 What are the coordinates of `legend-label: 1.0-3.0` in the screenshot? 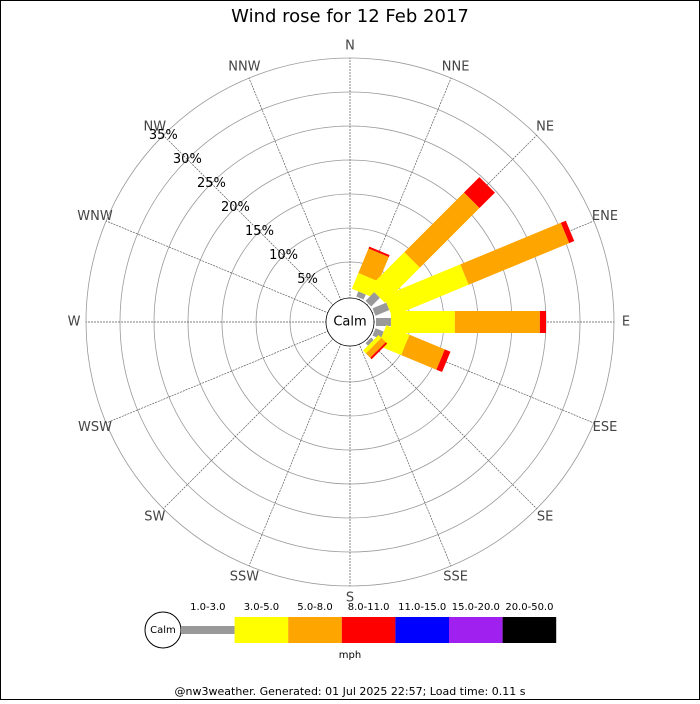 It's located at (207, 607).